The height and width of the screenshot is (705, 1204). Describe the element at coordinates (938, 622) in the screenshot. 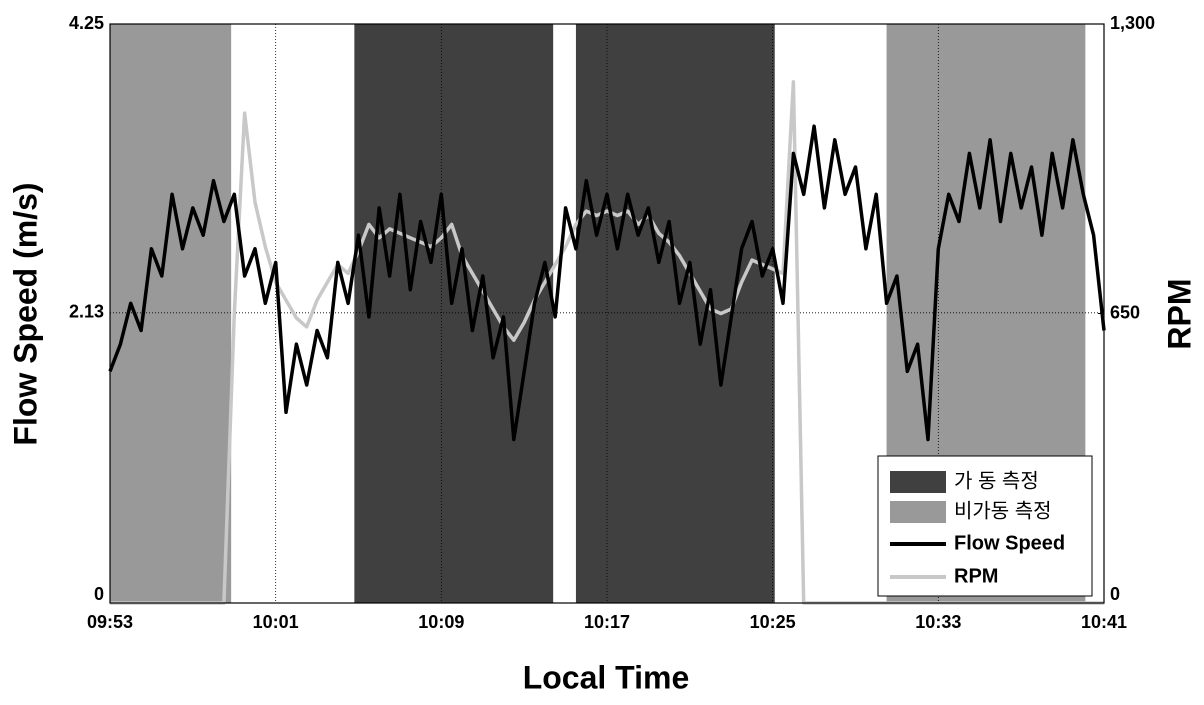

I see `x-tick-label: 10:33` at that location.